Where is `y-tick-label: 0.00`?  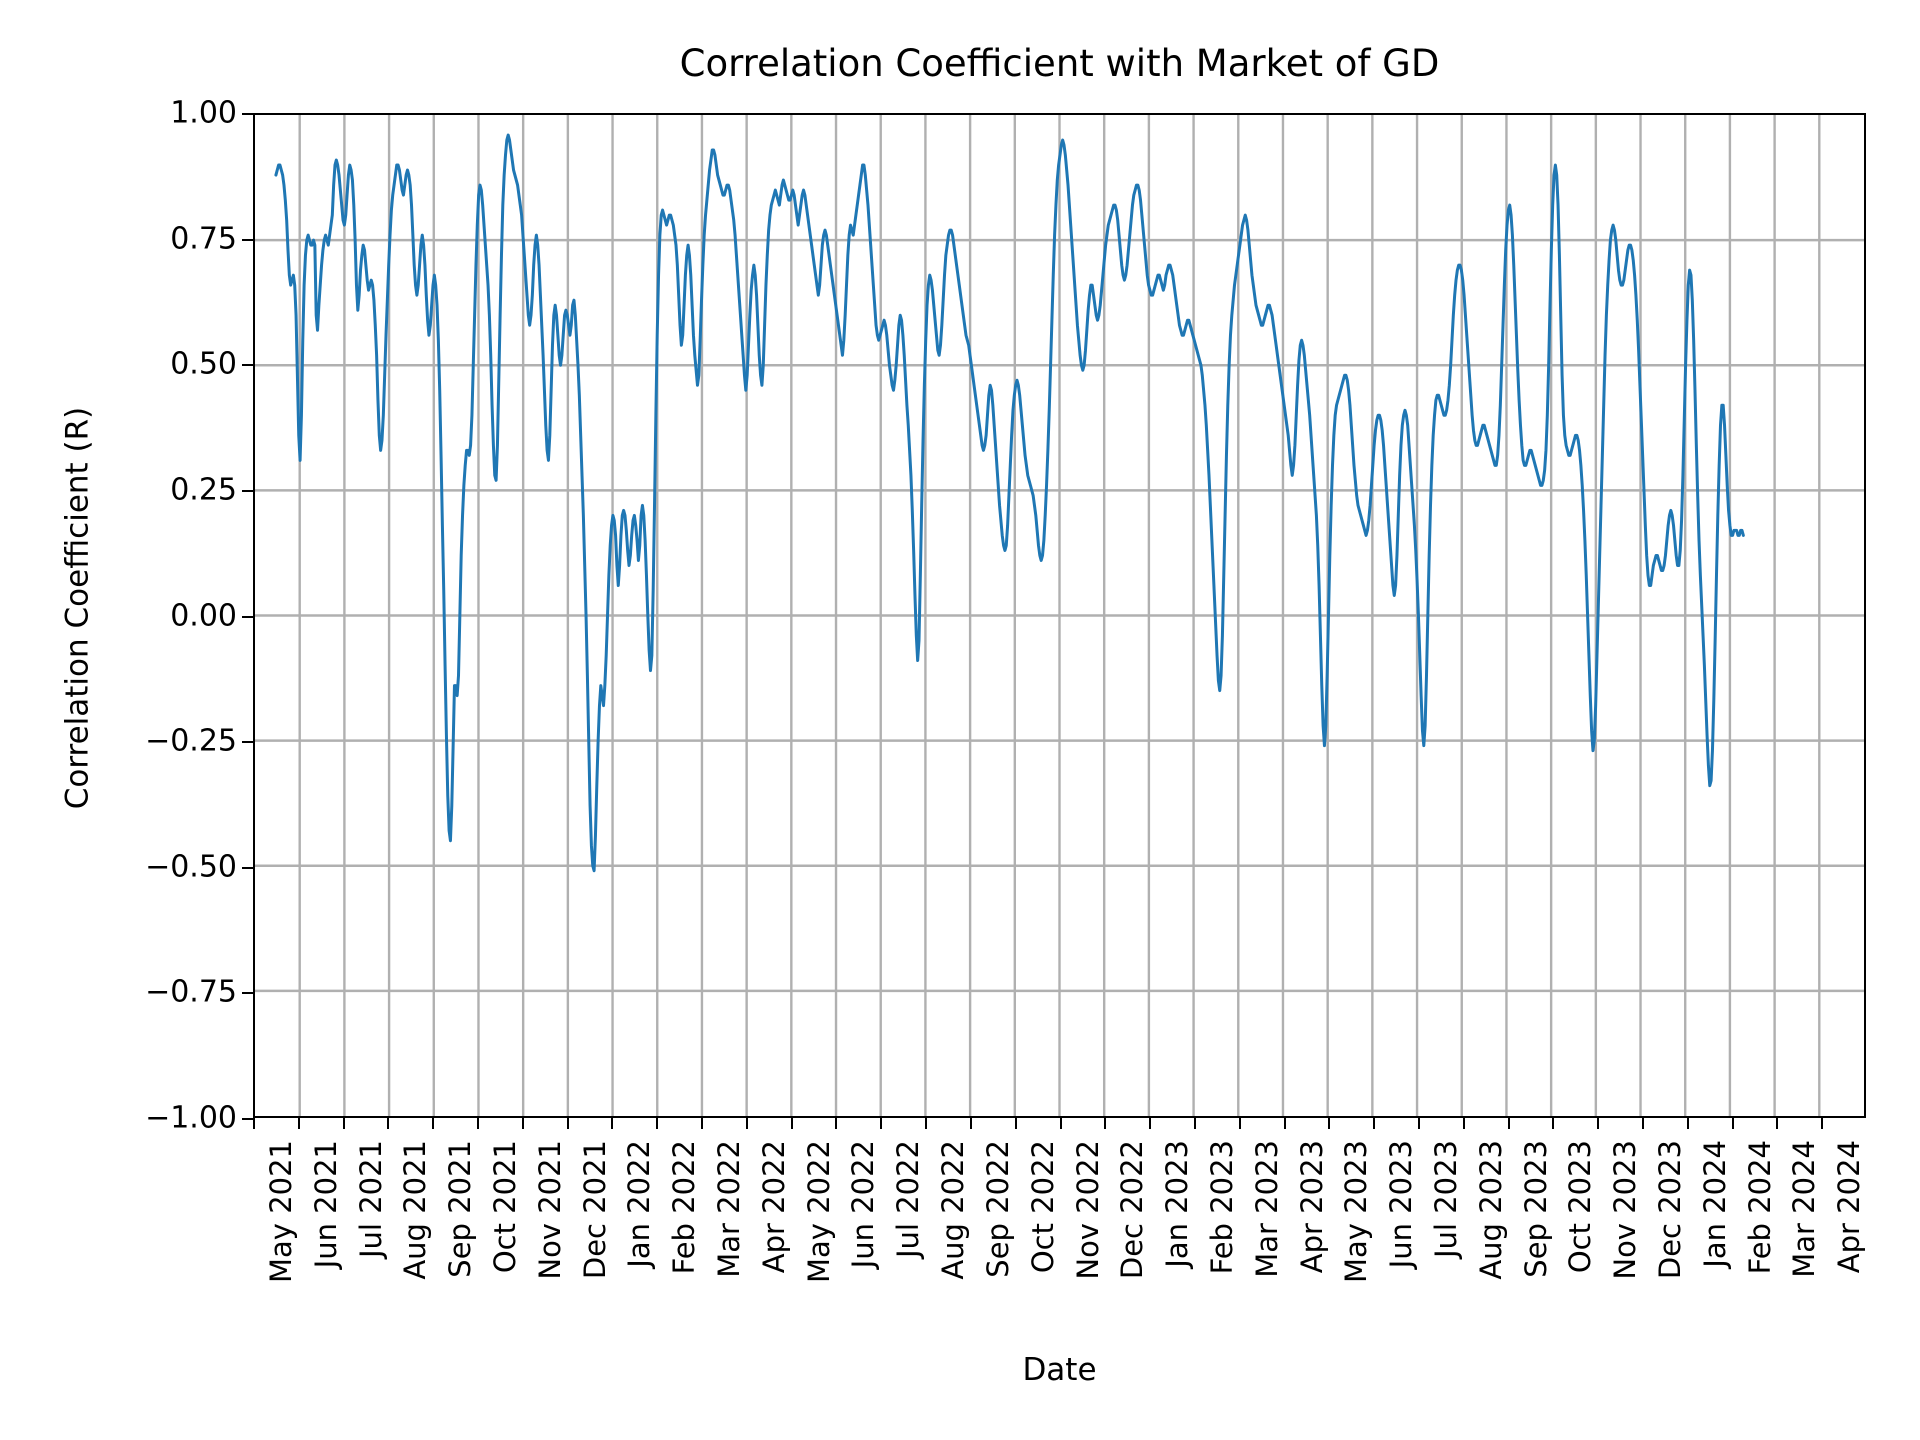
y-tick-label: 0.00 is located at coordinates (203, 615).